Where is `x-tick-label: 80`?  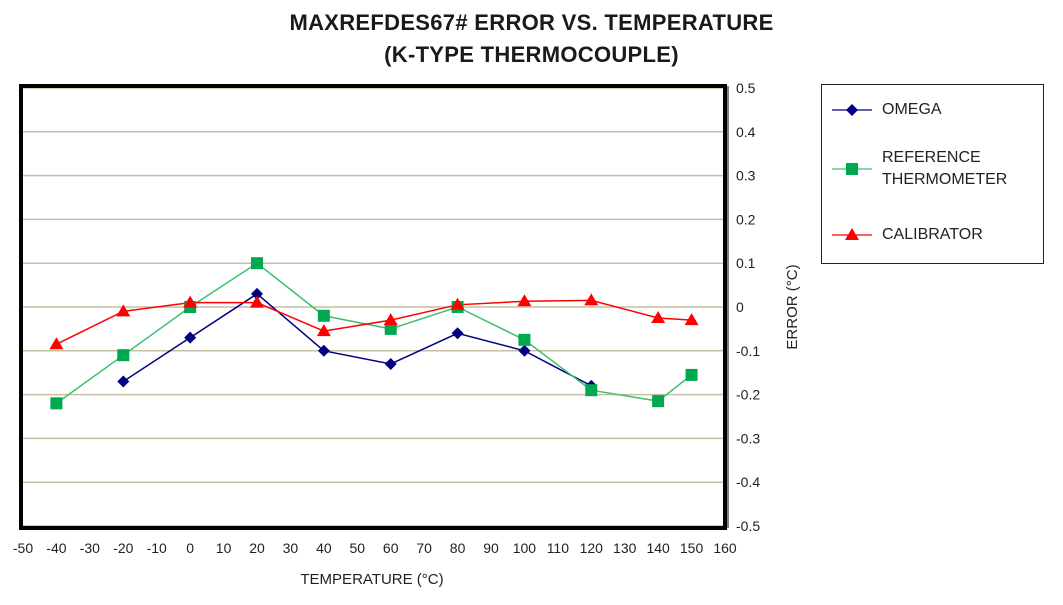 x-tick-label: 80 is located at coordinates (458, 548).